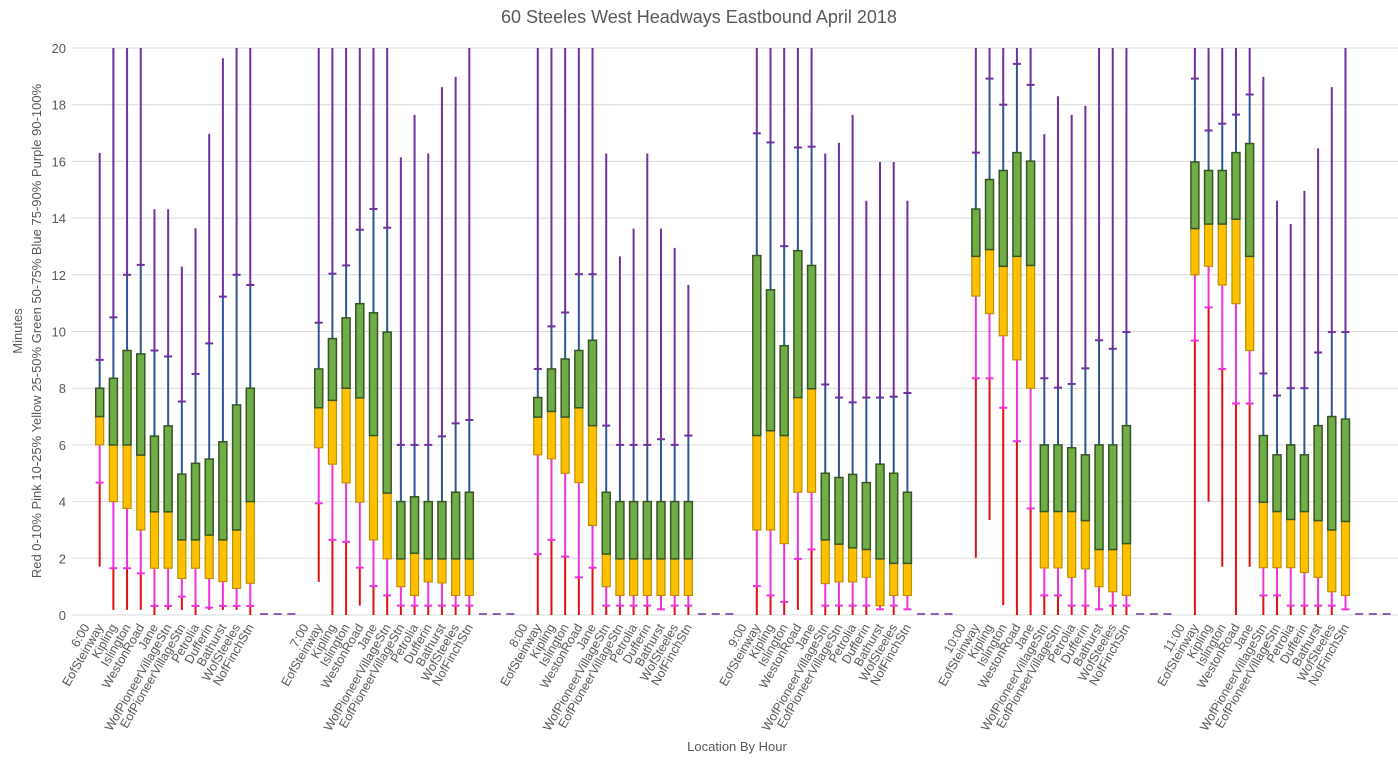 The image size is (1398, 768). What do you see at coordinates (1277, 407) in the screenshot?
I see `box-EofPioneerVillageStn` at bounding box center [1277, 407].